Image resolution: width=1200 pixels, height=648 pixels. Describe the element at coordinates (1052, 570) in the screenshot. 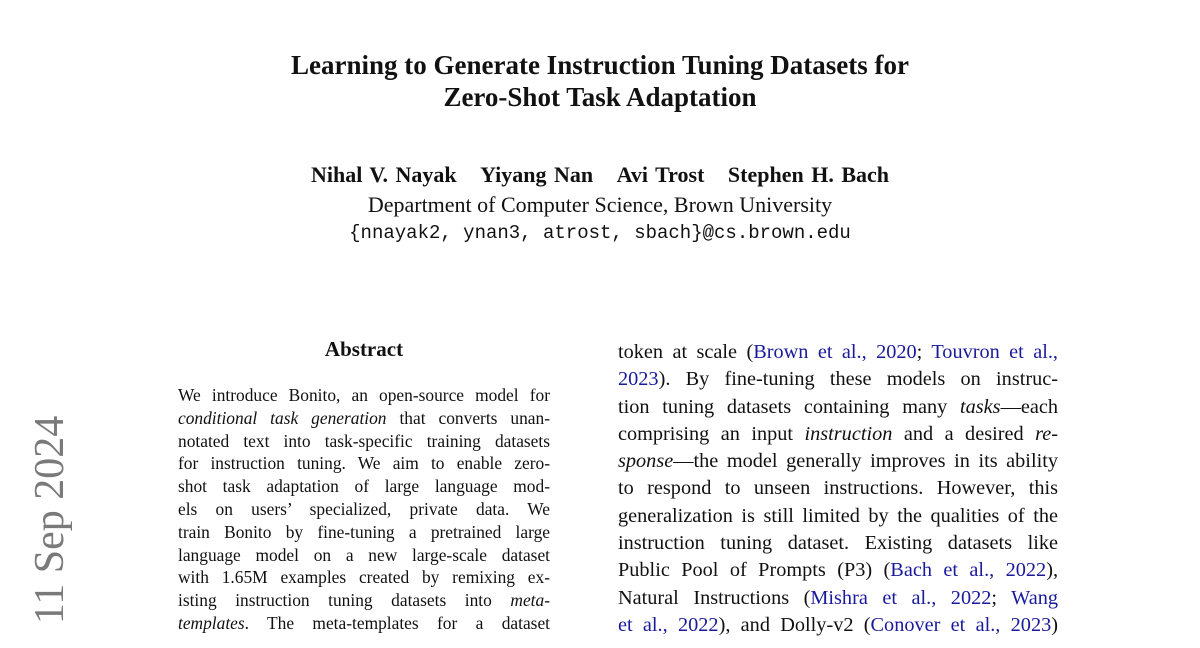

I see `text-segment: ),` at that location.